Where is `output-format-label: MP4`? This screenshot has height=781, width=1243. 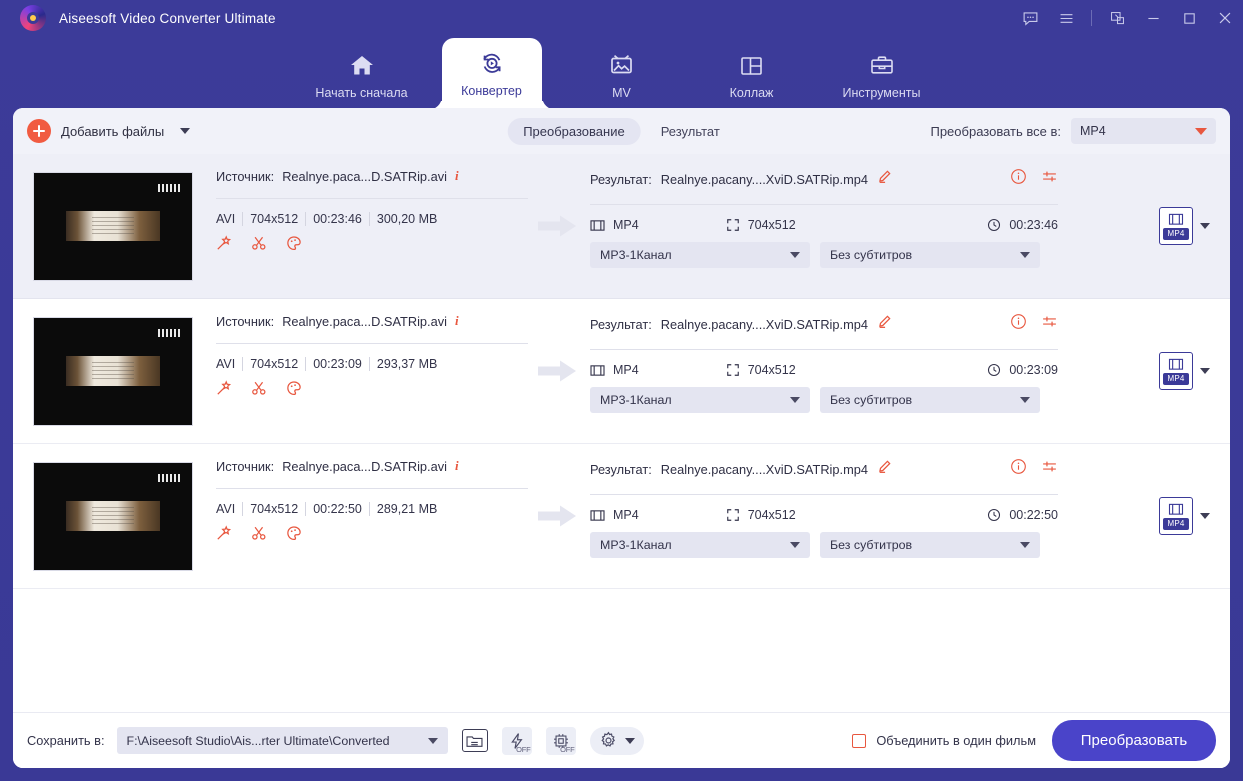 output-format-label: MP4 is located at coordinates (626, 370).